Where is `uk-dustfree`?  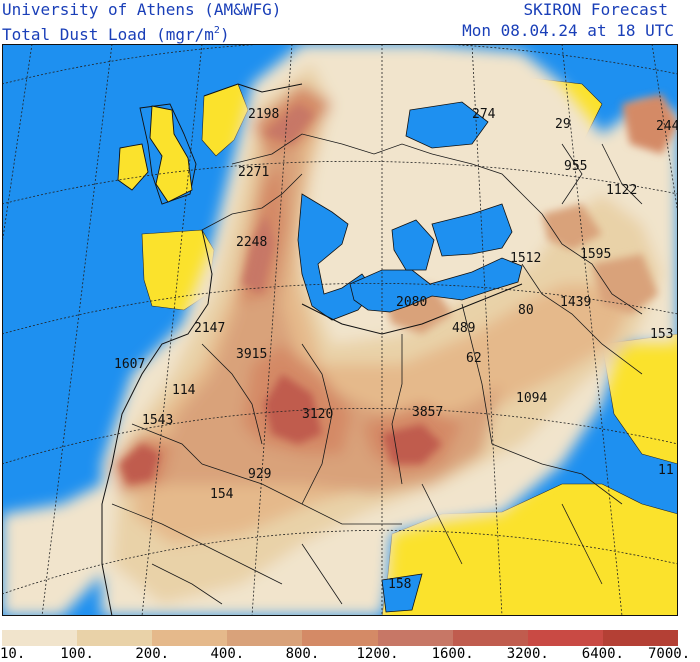
uk-dustfree is located at coordinates (155, 154).